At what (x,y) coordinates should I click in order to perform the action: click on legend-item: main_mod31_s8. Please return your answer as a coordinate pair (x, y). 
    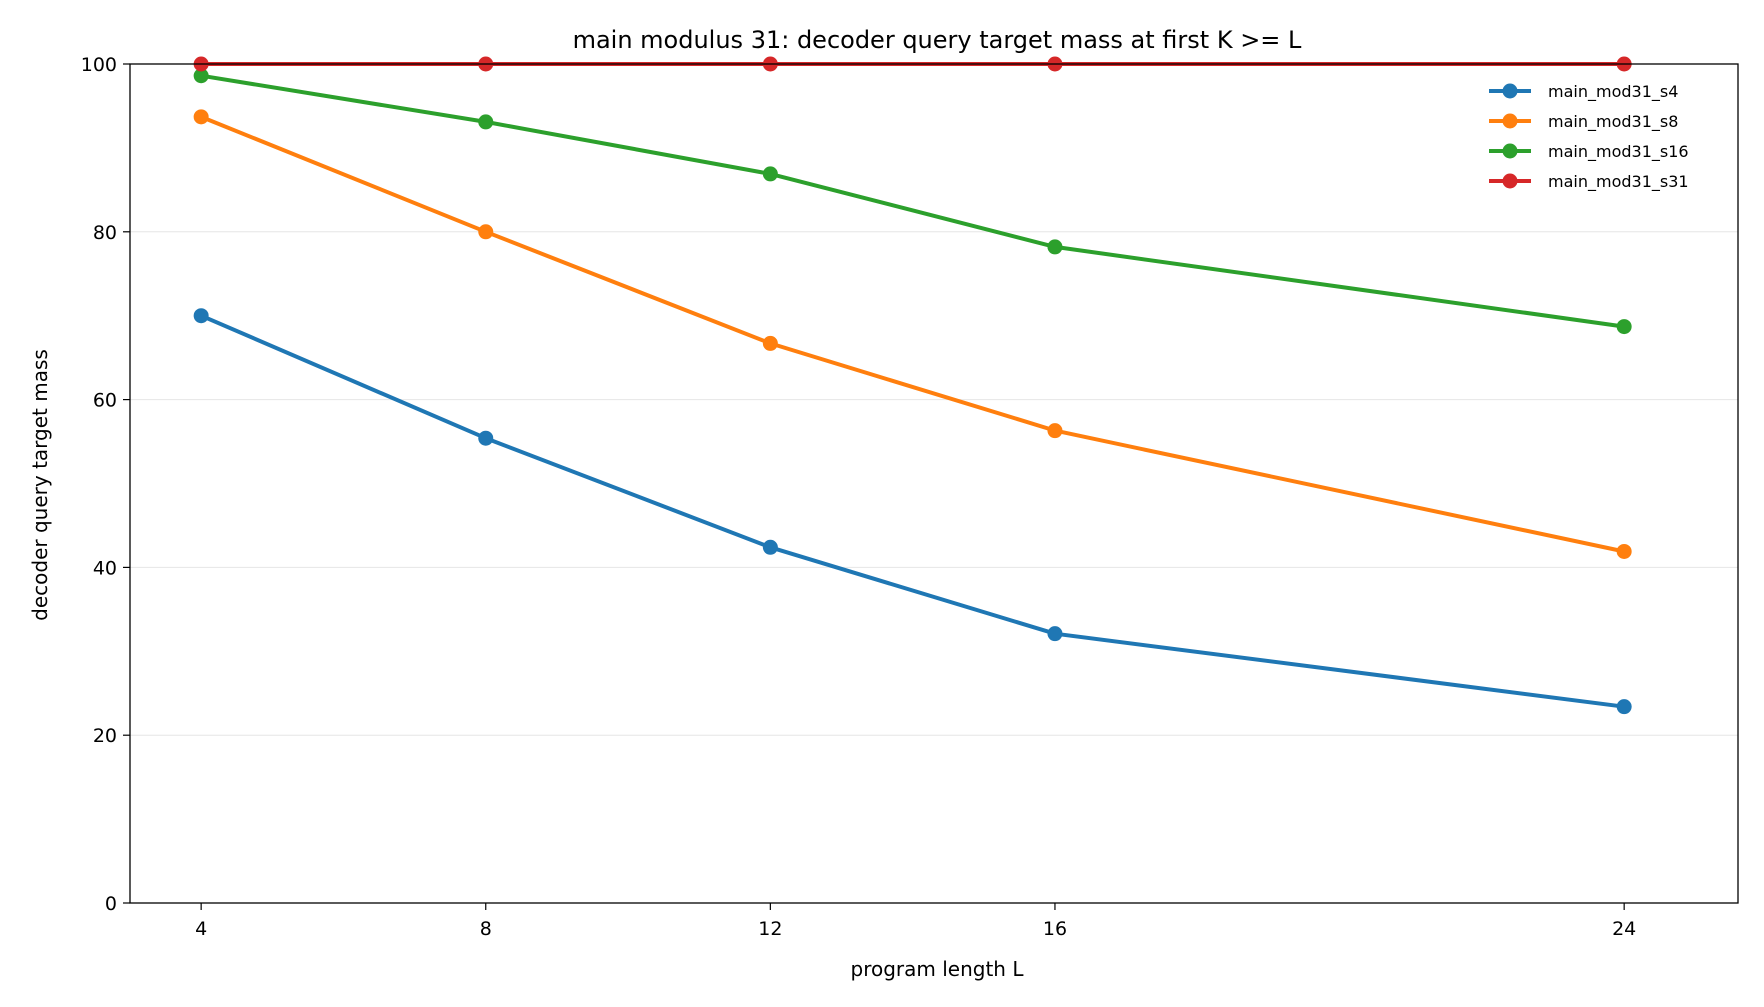
    Looking at the image, I should click on (1583, 122).